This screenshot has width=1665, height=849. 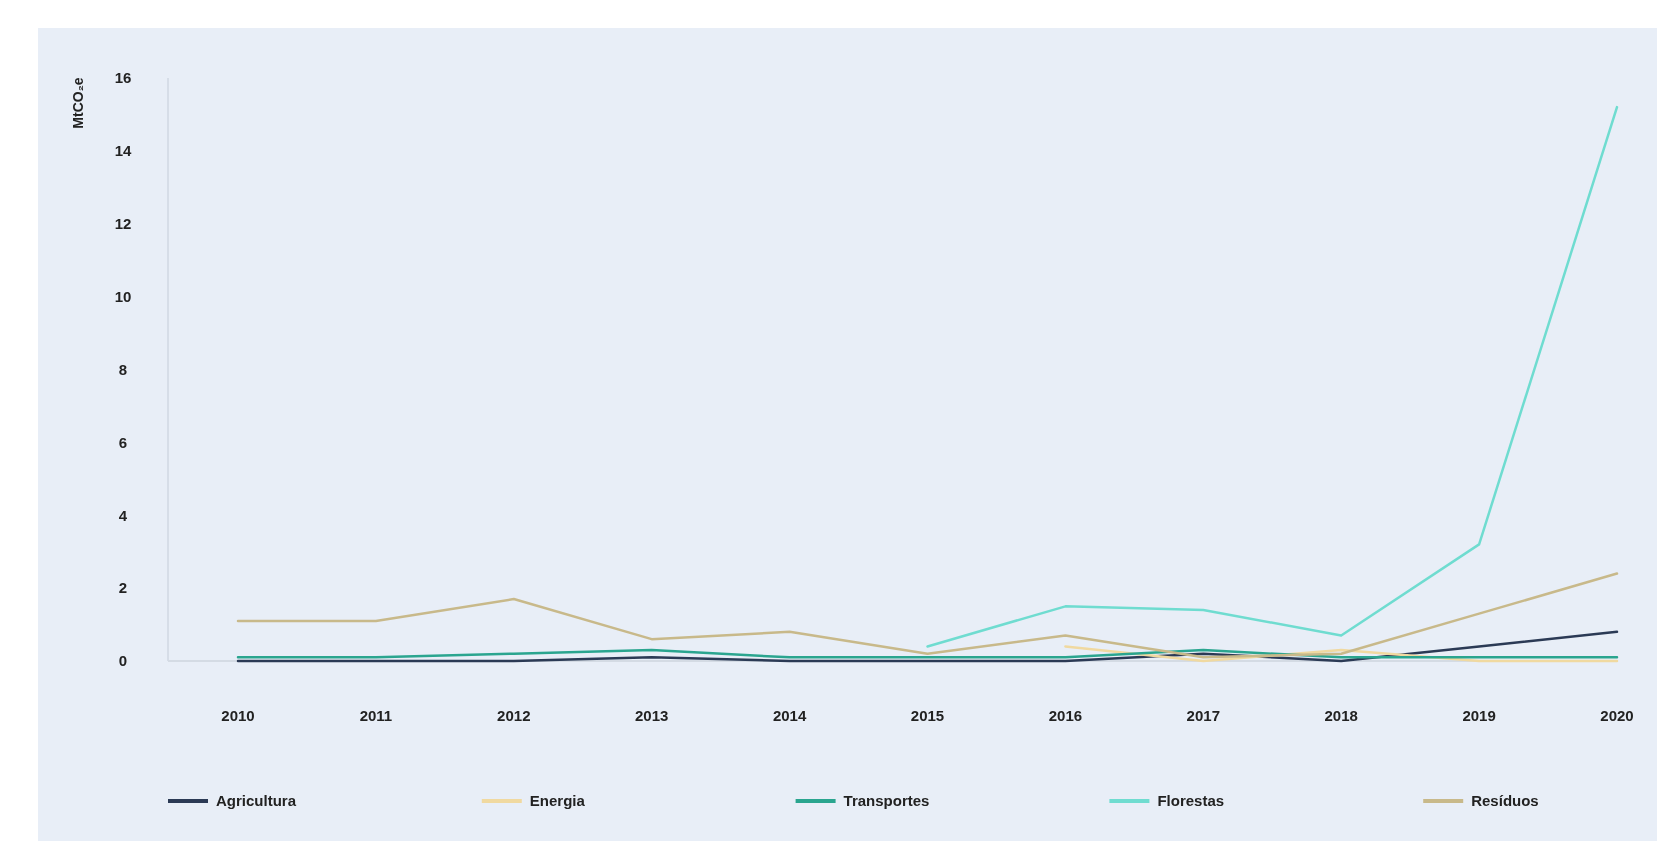 I want to click on legend-label: Resíduos, so click(x=1505, y=801).